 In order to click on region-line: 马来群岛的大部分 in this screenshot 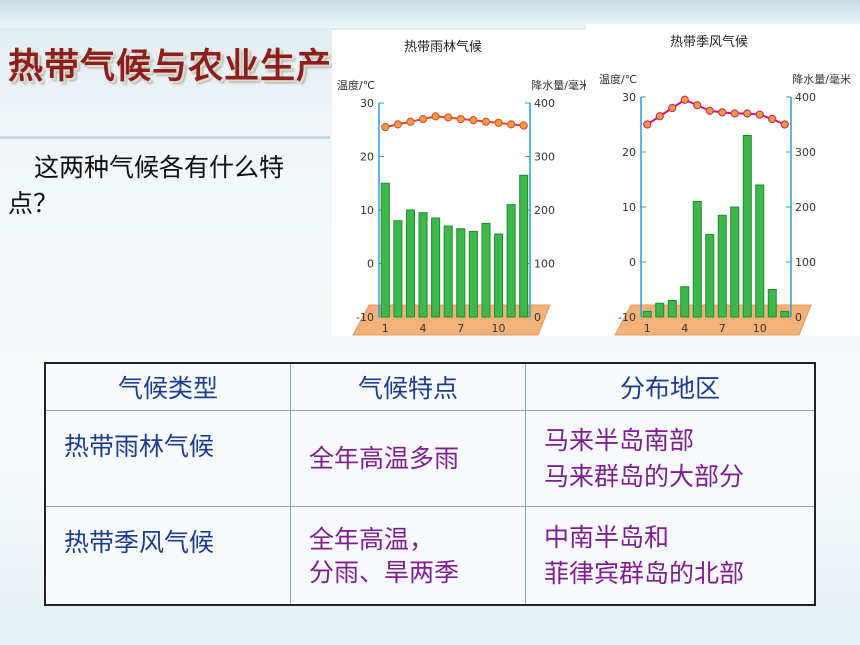, I will do `click(644, 476)`.